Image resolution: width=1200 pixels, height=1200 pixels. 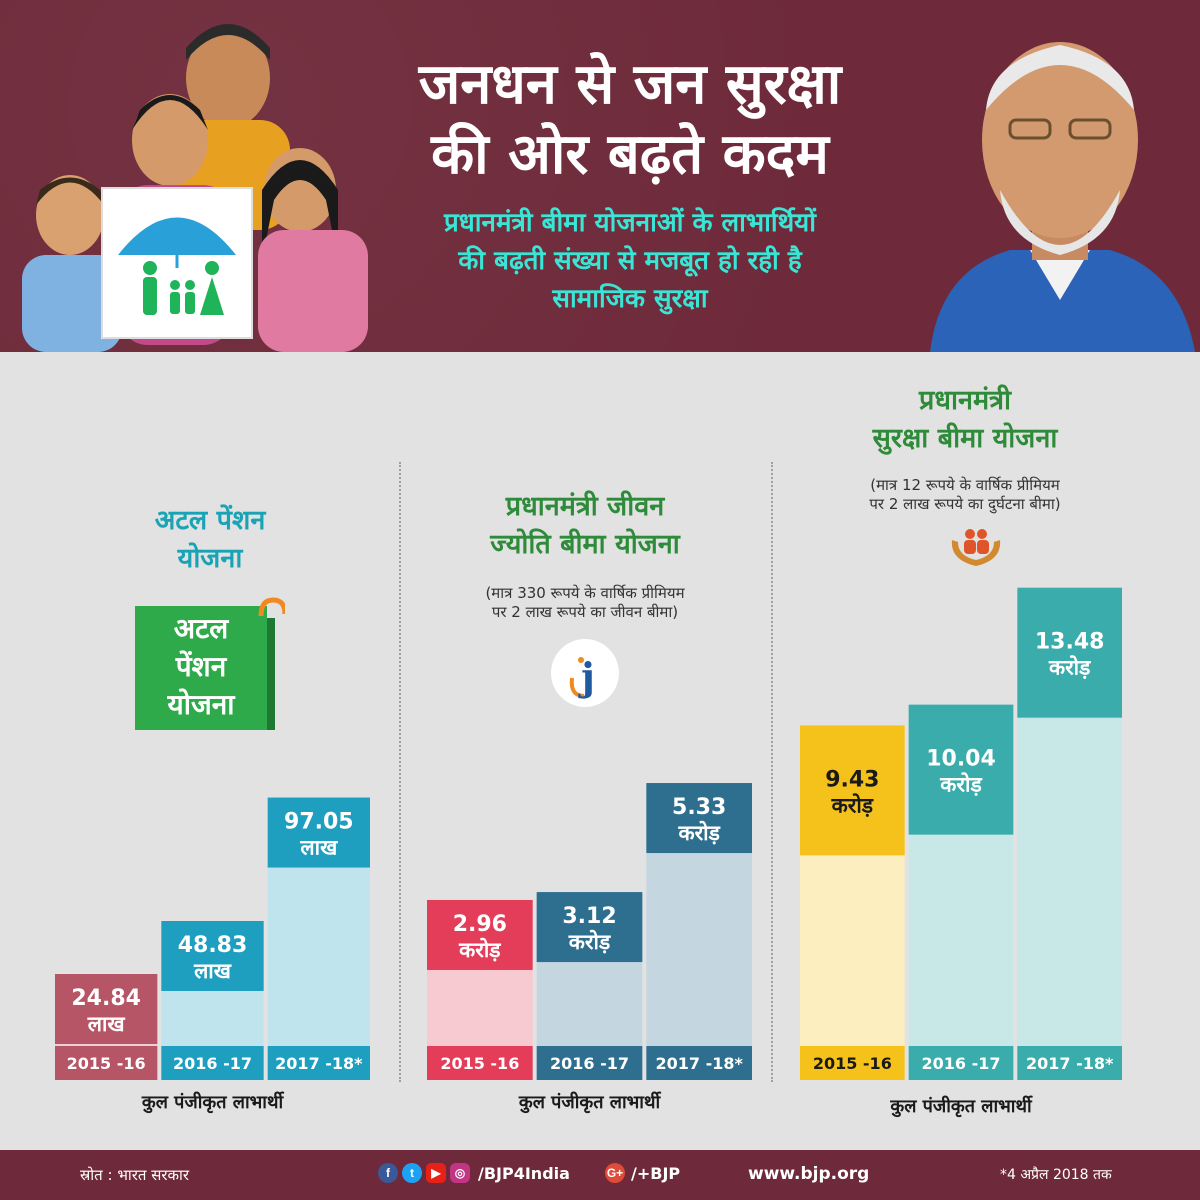 What do you see at coordinates (213, 945) in the screenshot?
I see `bar-value-label-1: 48.83` at bounding box center [213, 945].